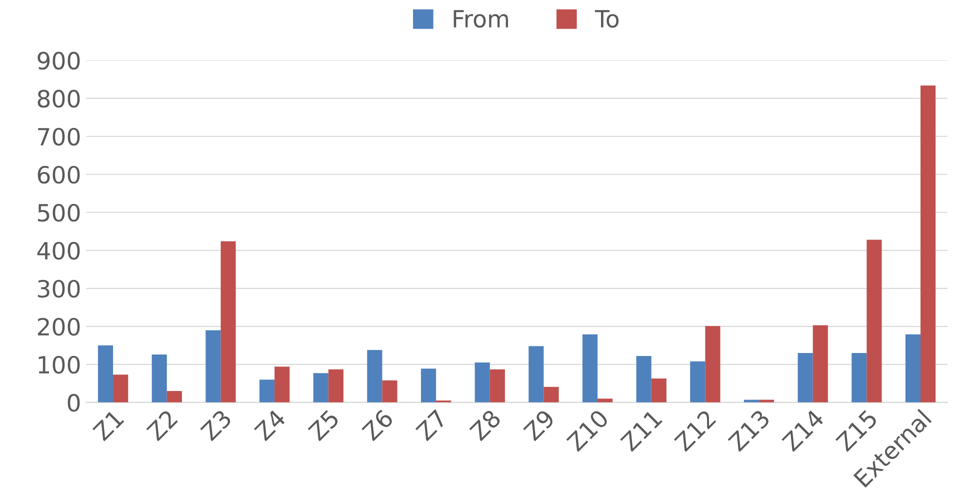  Describe the element at coordinates (606, 19) in the screenshot. I see `legend-label: To` at that location.